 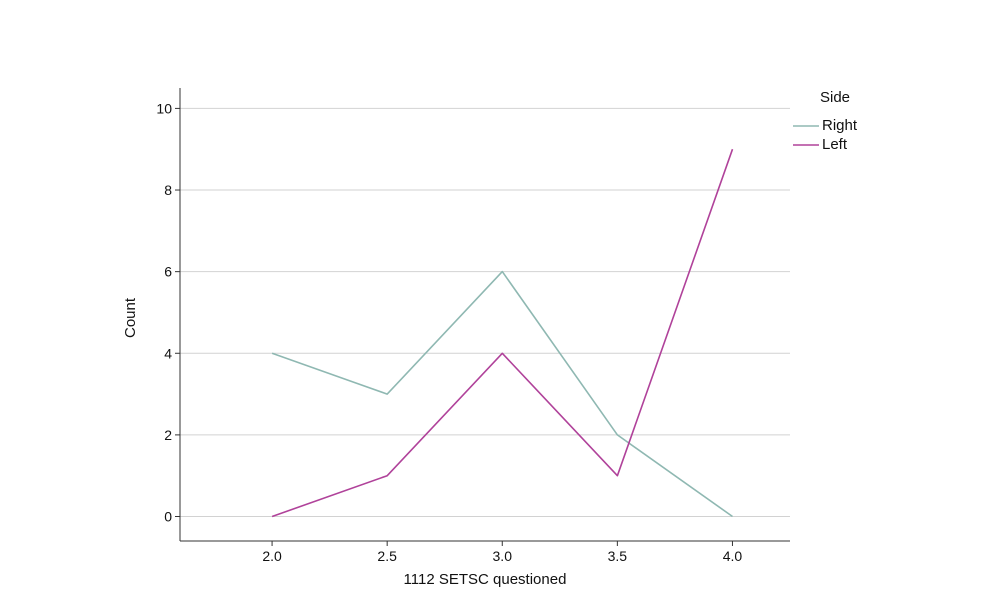 What do you see at coordinates (503, 556) in the screenshot?
I see `x-tick-label: 3.0` at bounding box center [503, 556].